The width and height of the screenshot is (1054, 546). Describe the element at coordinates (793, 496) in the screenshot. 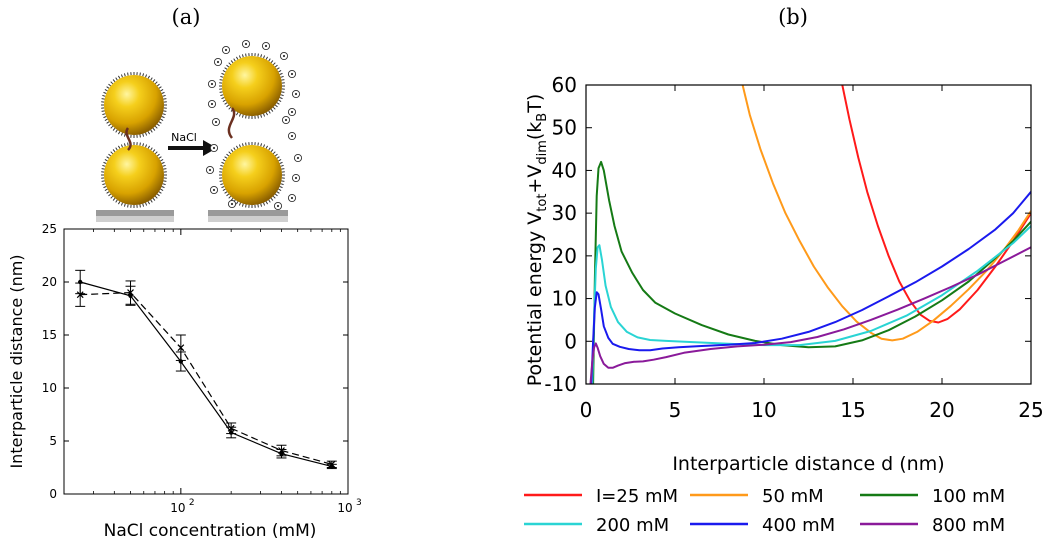

I see `legend-label: 50 mM` at that location.